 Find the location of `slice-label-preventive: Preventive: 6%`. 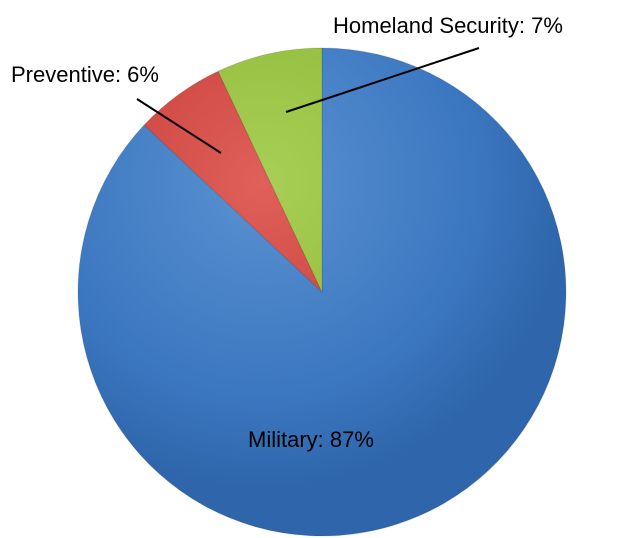

slice-label-preventive: Preventive: 6% is located at coordinates (85, 74).